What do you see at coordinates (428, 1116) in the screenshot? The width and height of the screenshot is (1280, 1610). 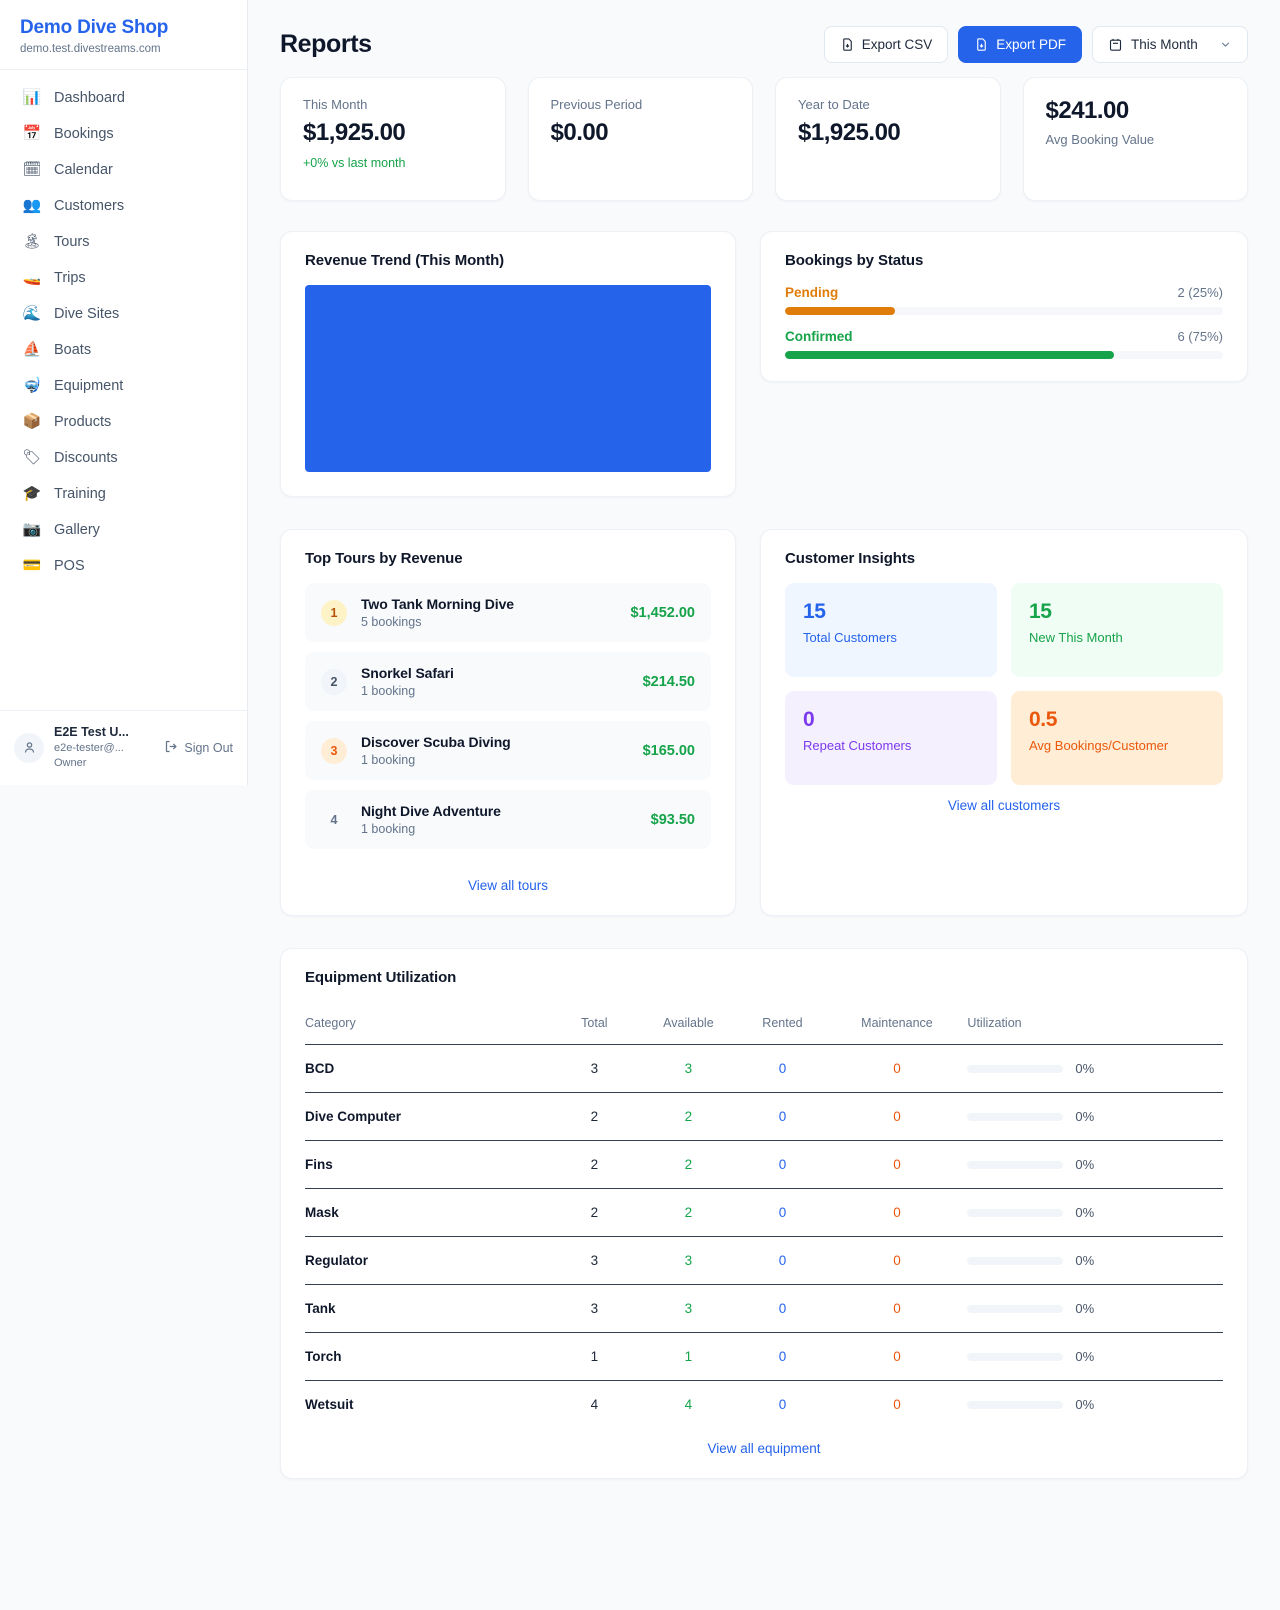 I see `cell-category: Dive Computer` at bounding box center [428, 1116].